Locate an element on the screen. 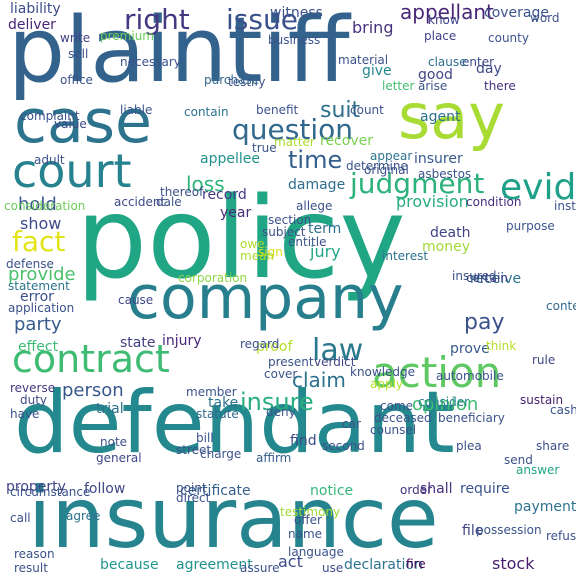 Image resolution: width=576 pixels, height=576 pixels. cloud-word: term is located at coordinates (325, 229).